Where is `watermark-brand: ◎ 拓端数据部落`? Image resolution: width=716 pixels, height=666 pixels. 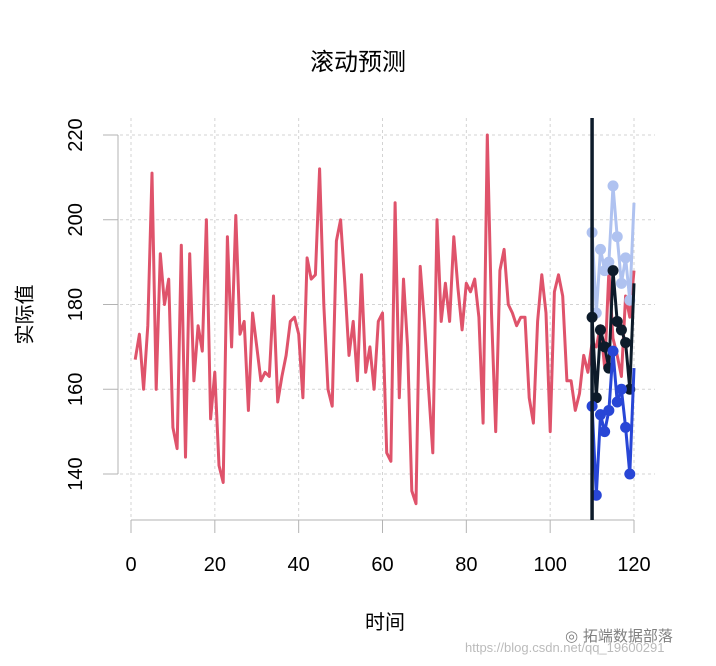
watermark-brand: ◎ 拓端数据部落 is located at coordinates (619, 635).